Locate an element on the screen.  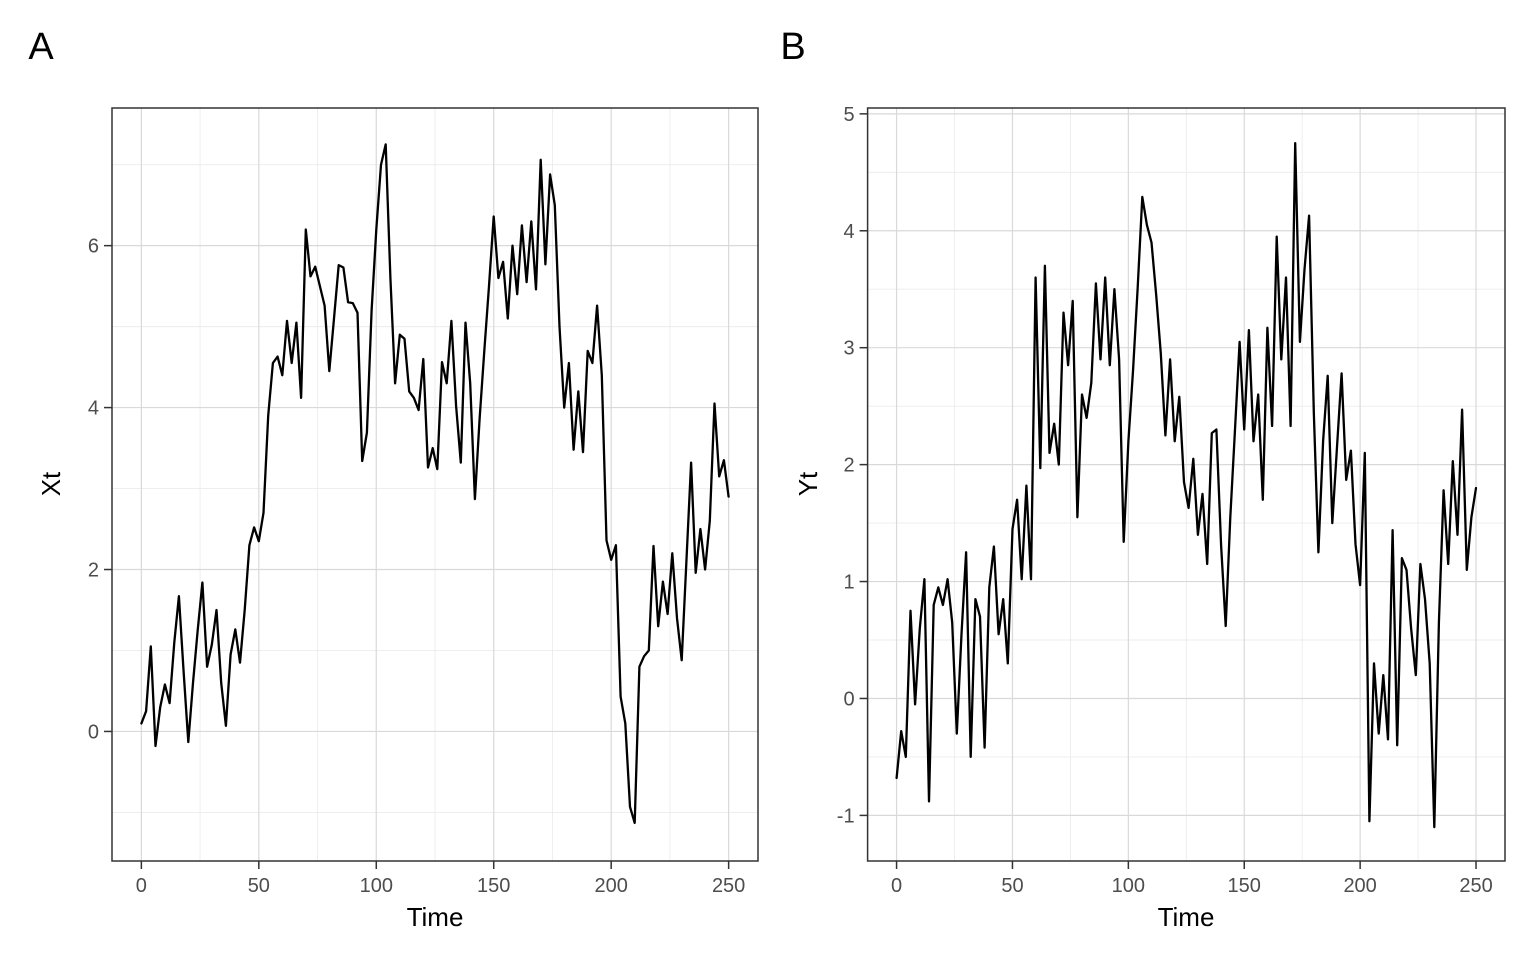
panel-a-label: A is located at coordinates (41, 47).